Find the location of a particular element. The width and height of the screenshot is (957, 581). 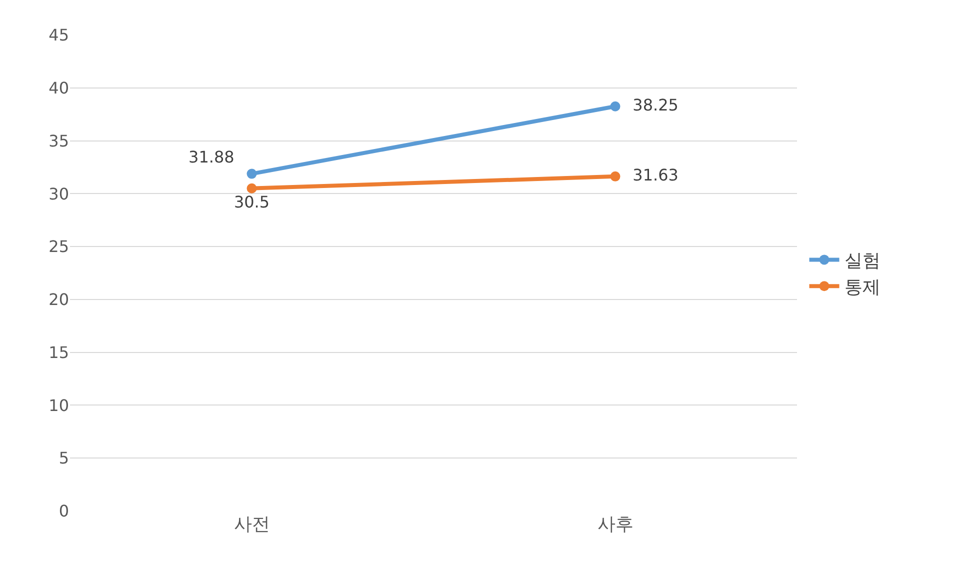

data-label: 31.88 is located at coordinates (211, 157).